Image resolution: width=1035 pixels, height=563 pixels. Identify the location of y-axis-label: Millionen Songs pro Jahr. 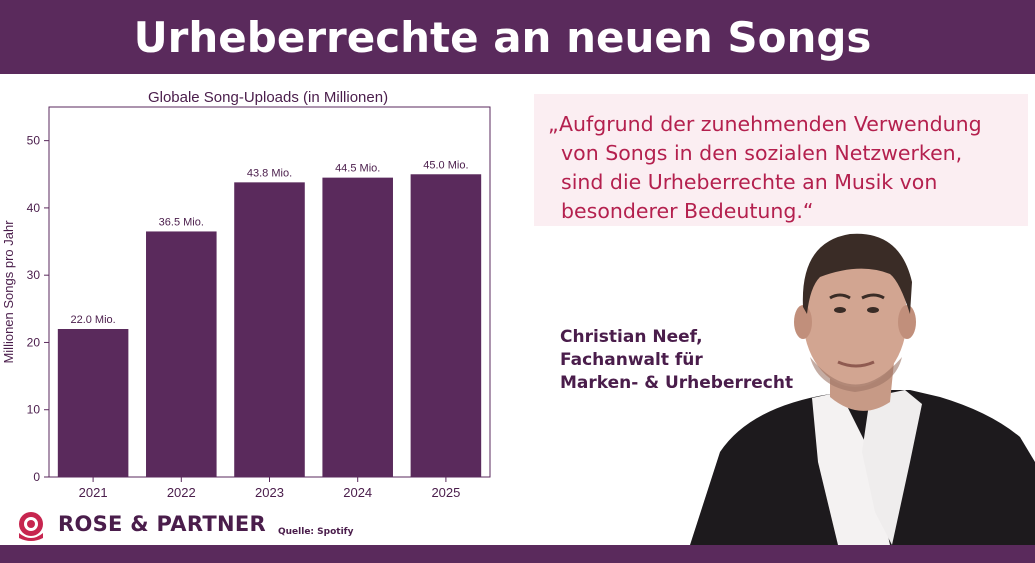
(8, 292).